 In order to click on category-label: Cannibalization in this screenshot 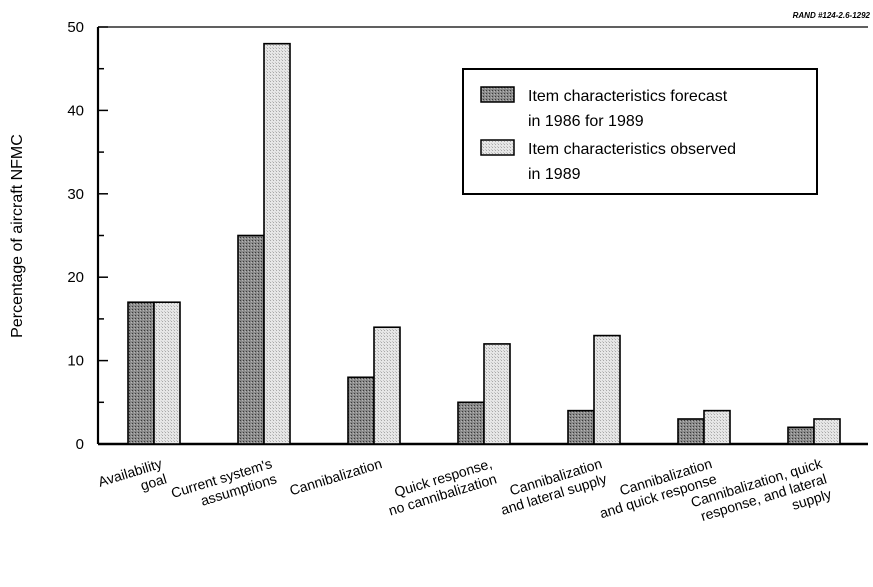, I will do `click(336, 476)`.